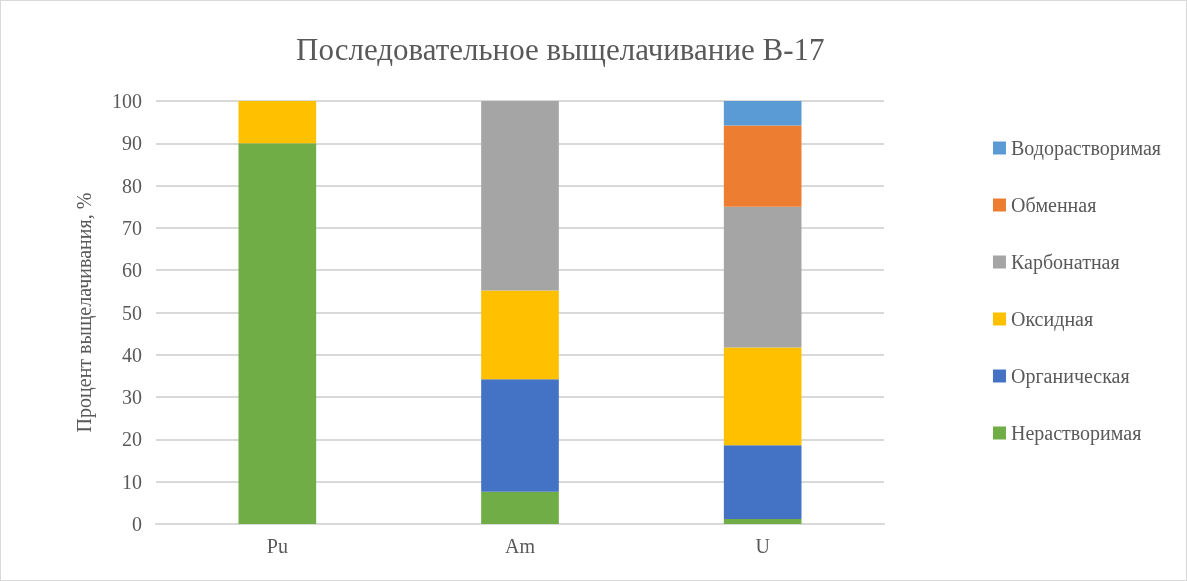  What do you see at coordinates (84, 312) in the screenshot?
I see `y-axis-title: Процент выщелачивания, %` at bounding box center [84, 312].